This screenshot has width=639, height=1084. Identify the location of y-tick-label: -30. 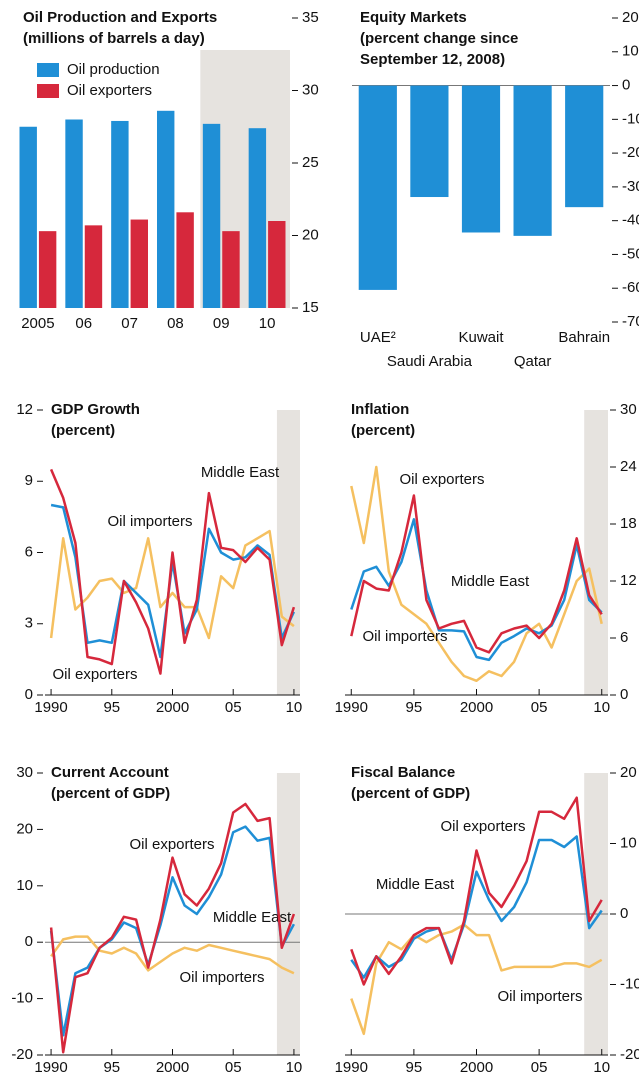
(630, 186).